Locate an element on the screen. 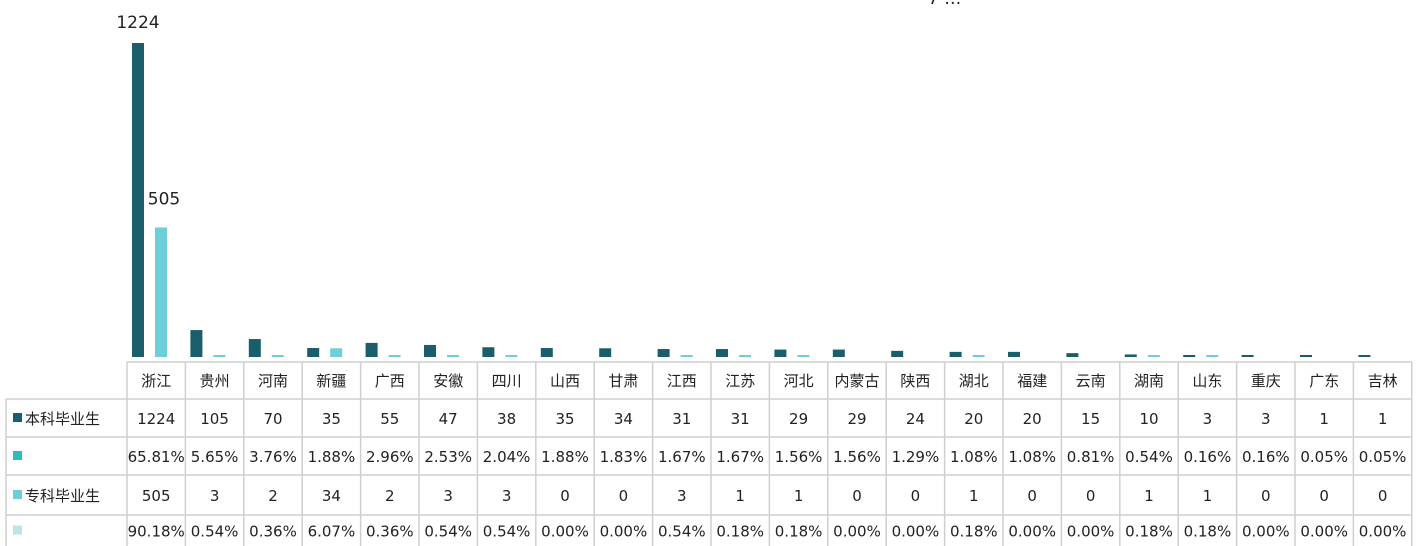  table-cell-zhuanke-16: 0 is located at coordinates (1091, 496).